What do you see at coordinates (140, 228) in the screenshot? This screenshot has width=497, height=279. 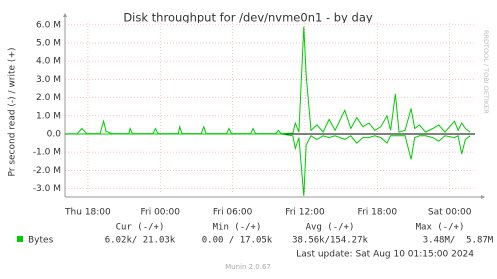 I see `legend-header: Cur (-/+)` at bounding box center [140, 228].